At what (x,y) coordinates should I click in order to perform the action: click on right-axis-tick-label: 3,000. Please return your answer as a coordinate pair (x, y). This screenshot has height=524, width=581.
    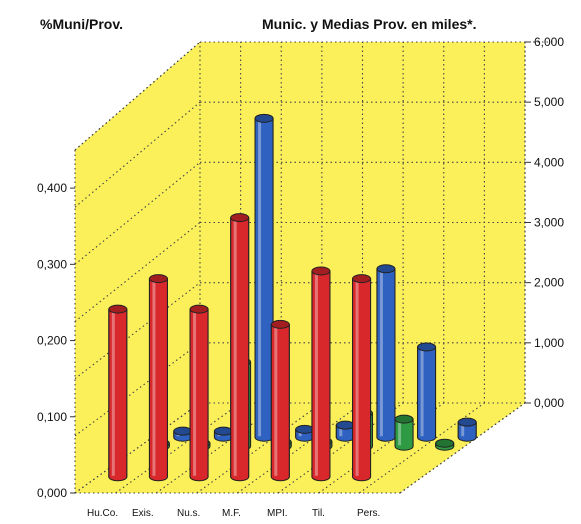
    Looking at the image, I should click on (549, 223).